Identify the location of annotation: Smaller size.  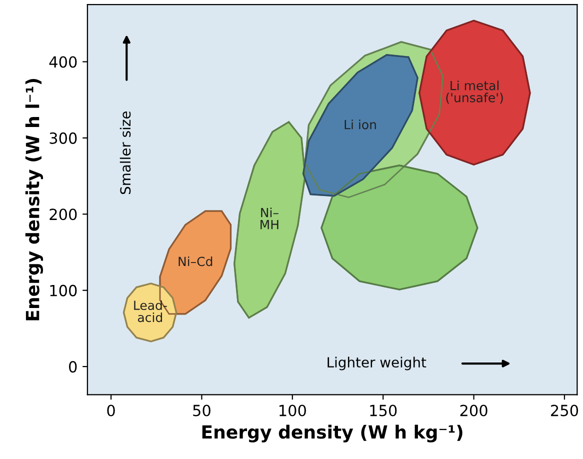
(125, 153).